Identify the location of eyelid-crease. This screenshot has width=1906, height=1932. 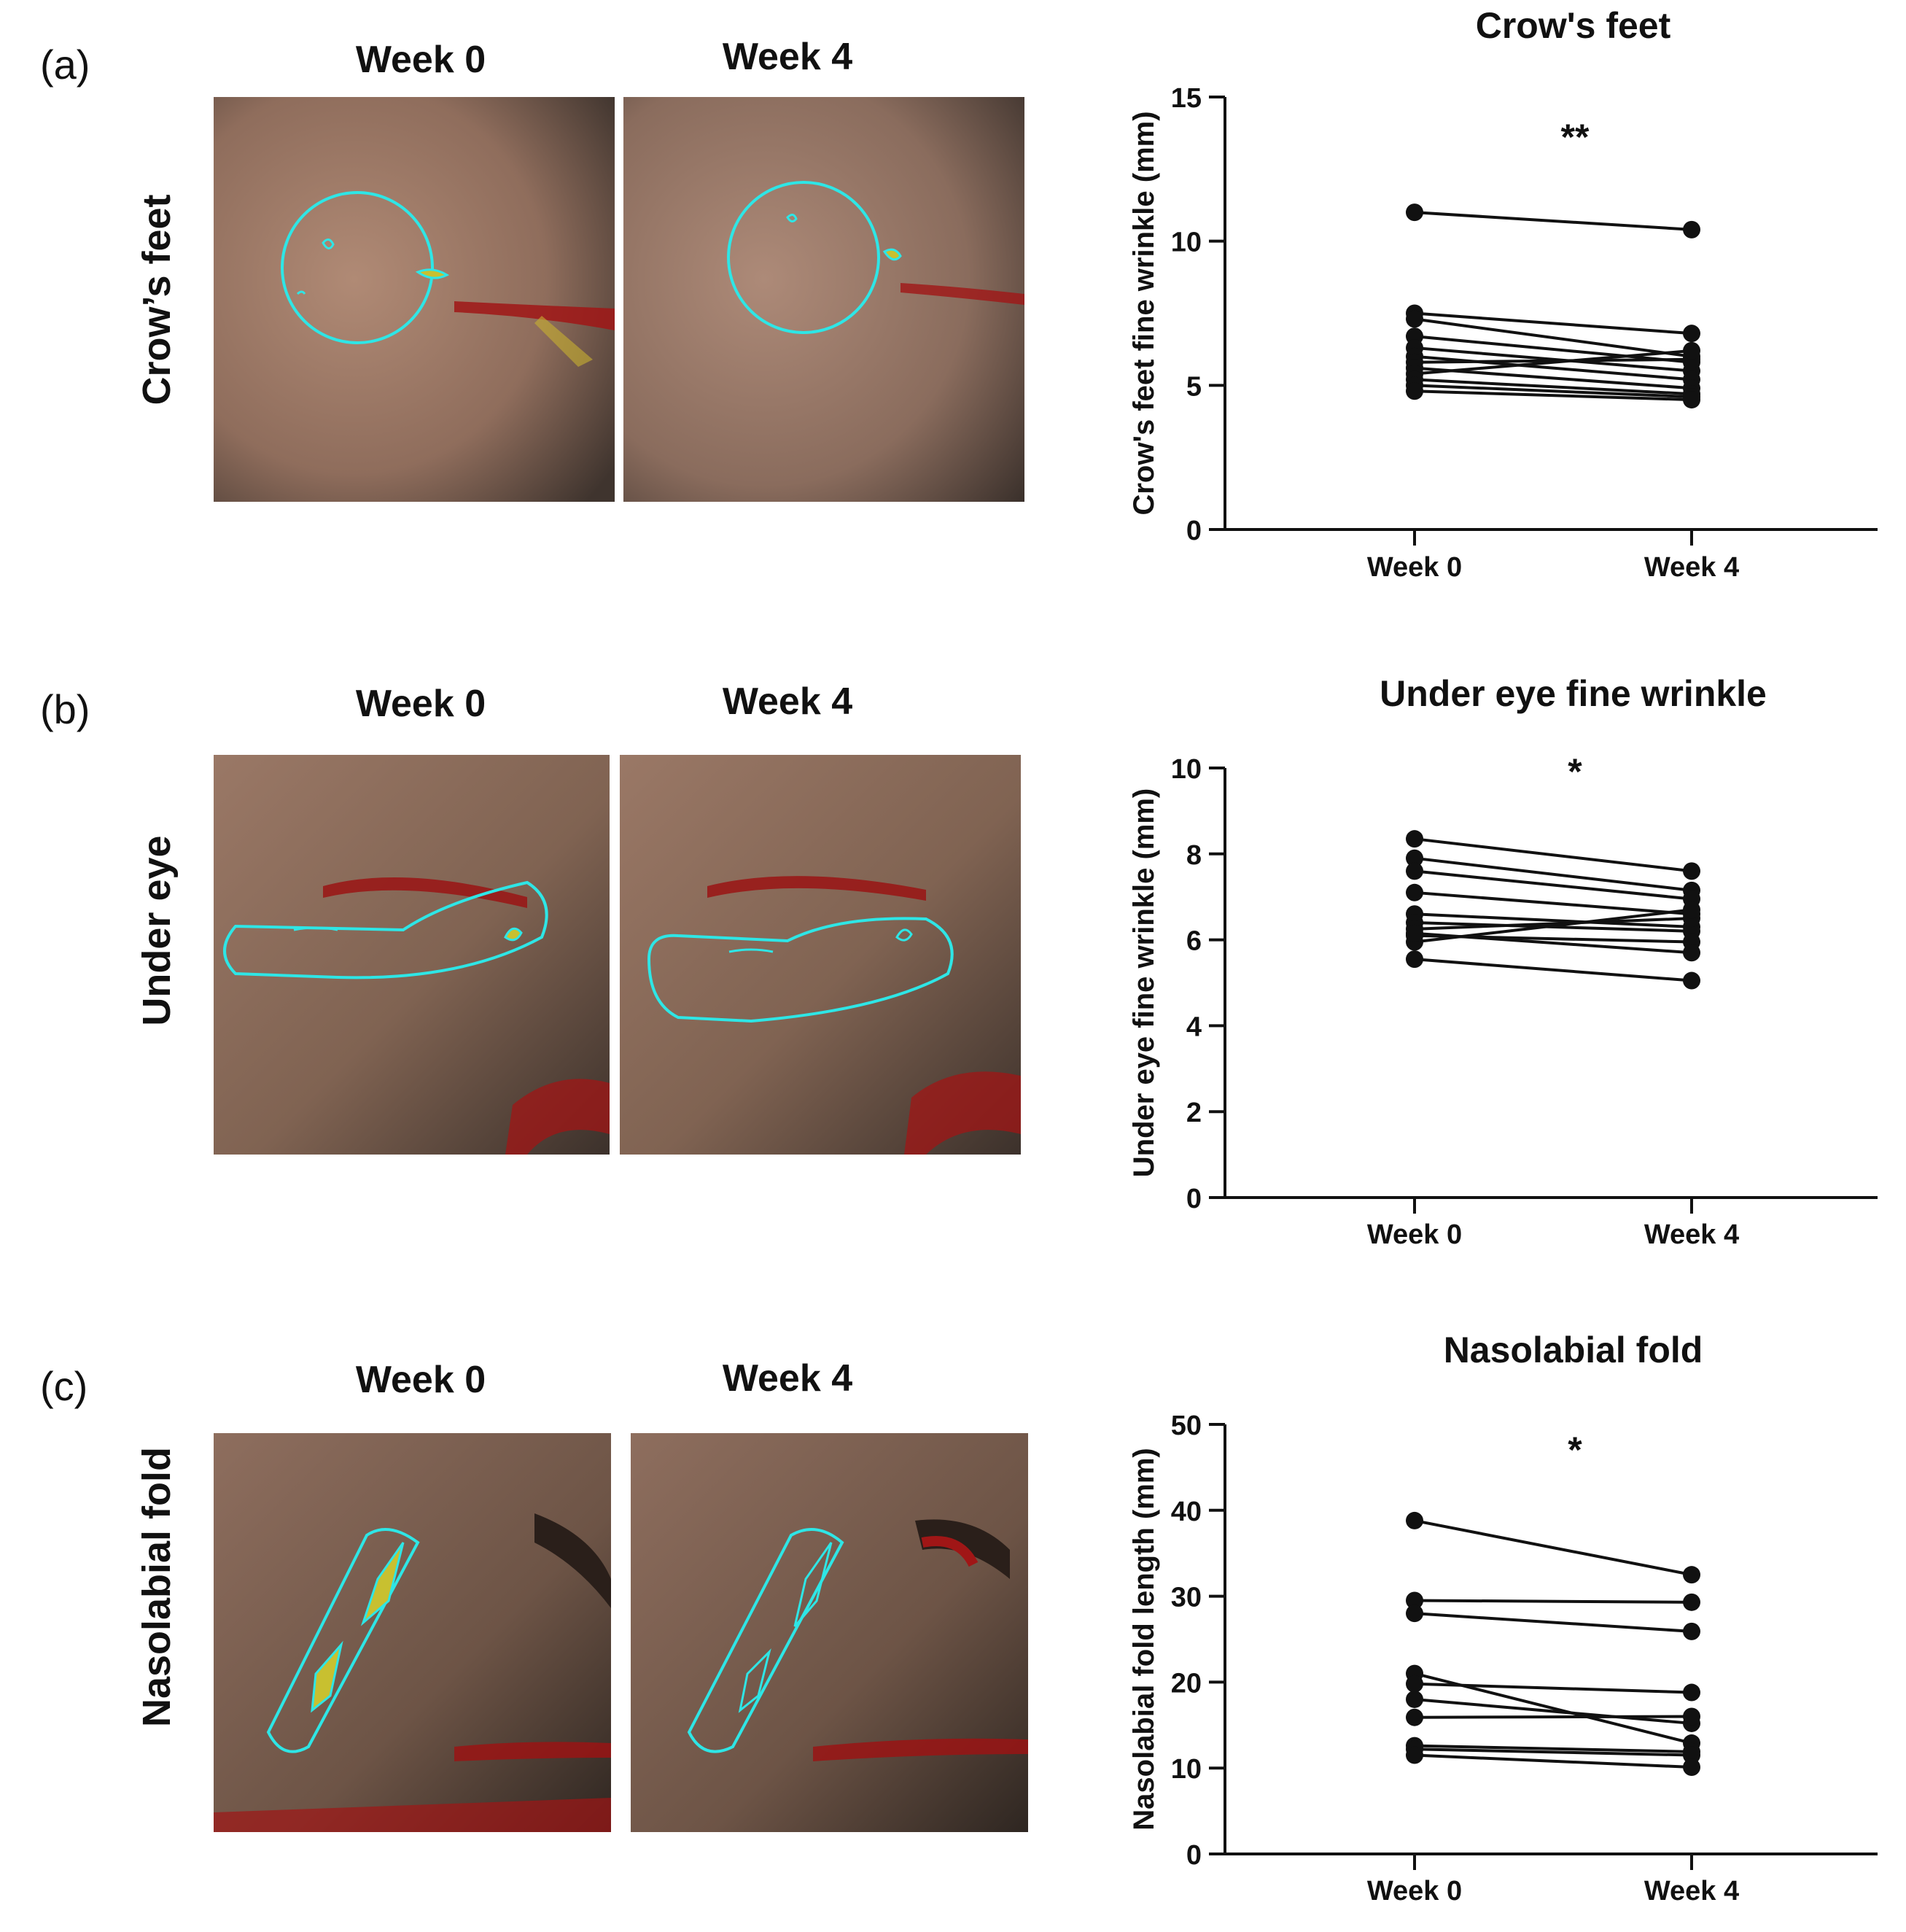
(425, 892).